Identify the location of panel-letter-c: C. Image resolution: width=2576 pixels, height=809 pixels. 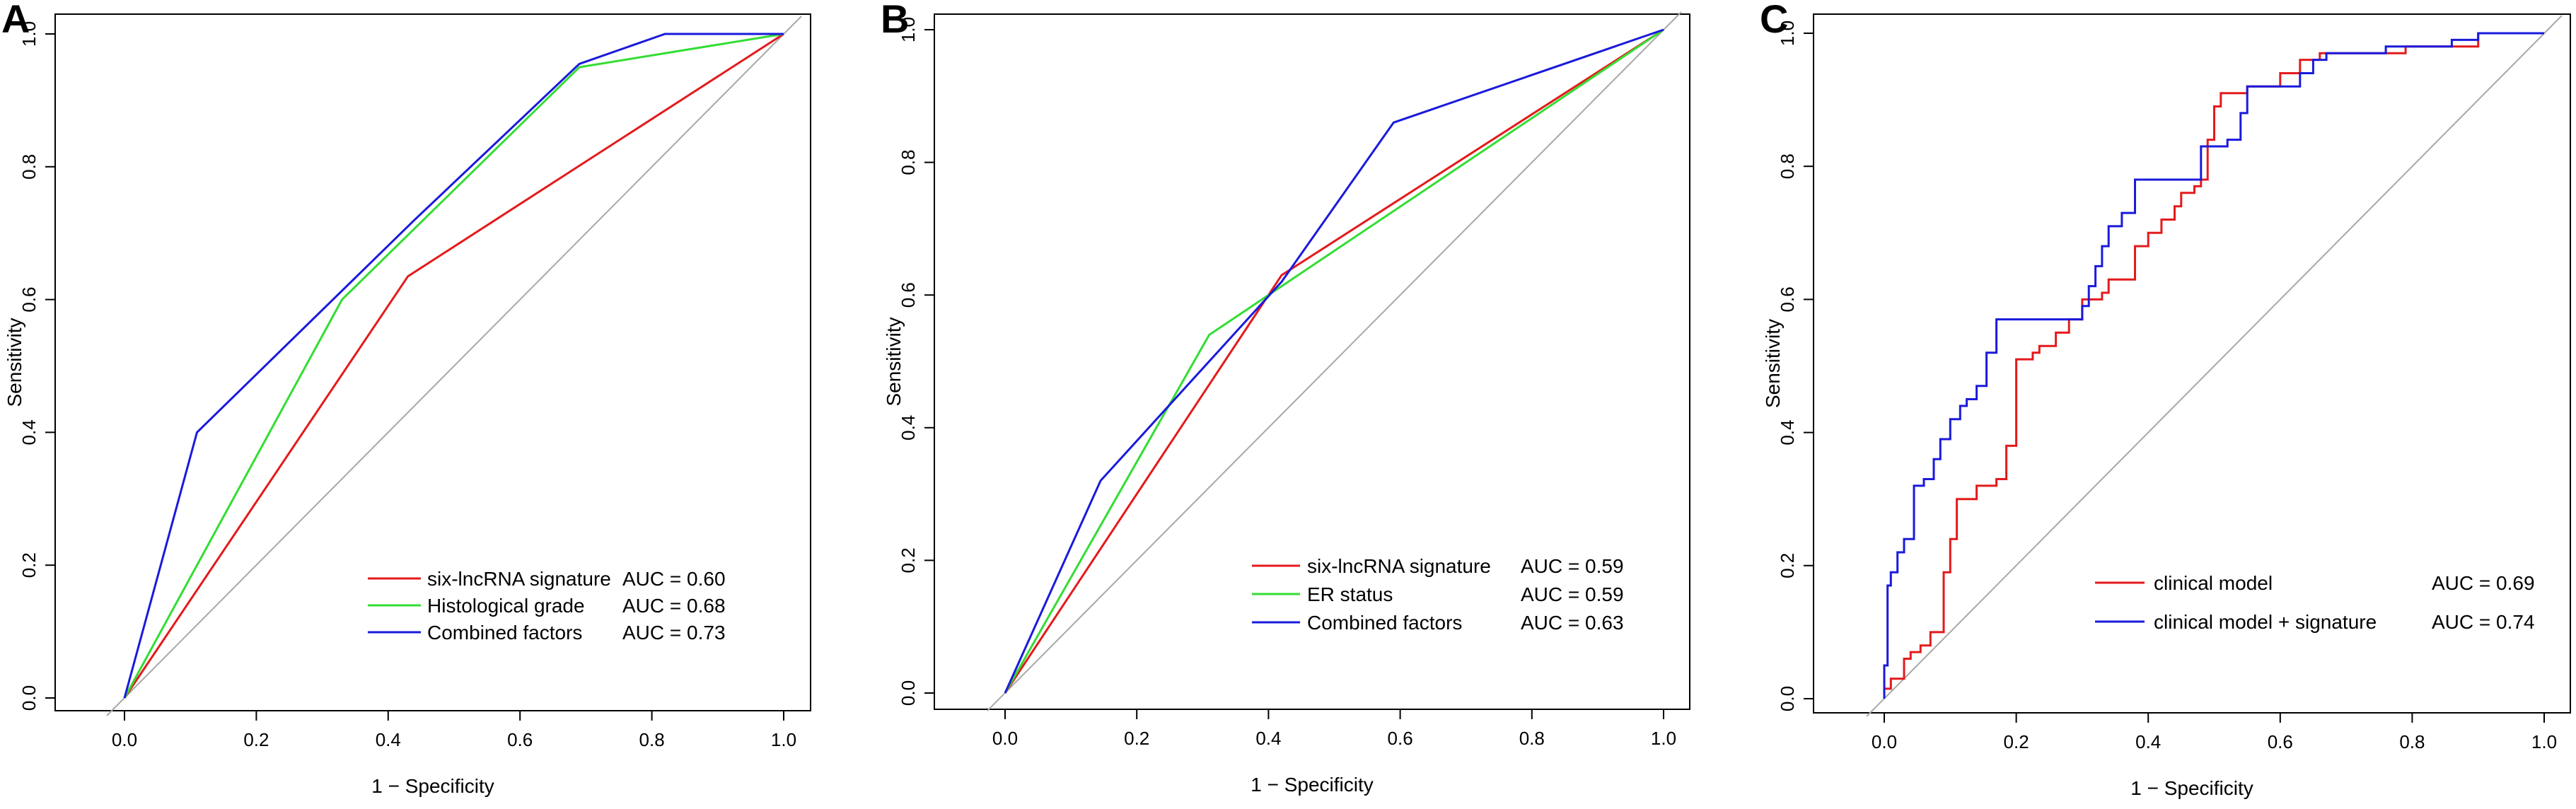
(1774, 21).